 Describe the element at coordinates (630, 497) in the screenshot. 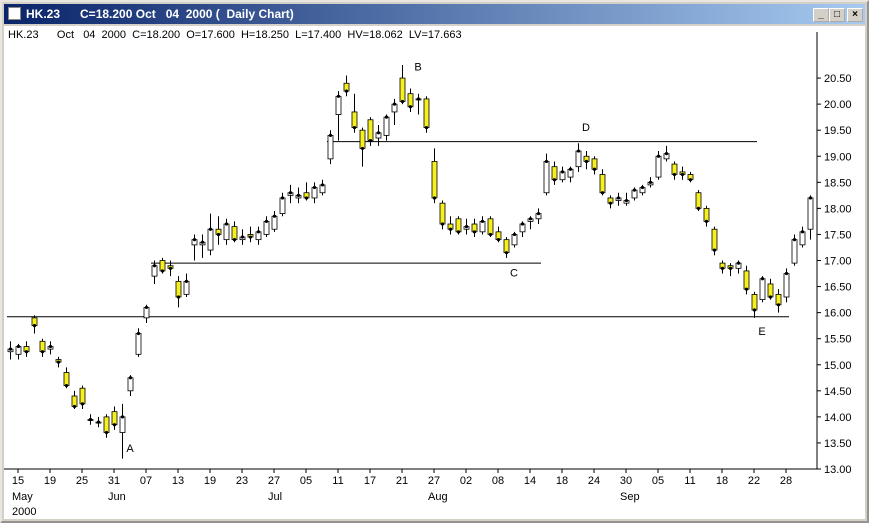

I see `month-label: Sep` at that location.